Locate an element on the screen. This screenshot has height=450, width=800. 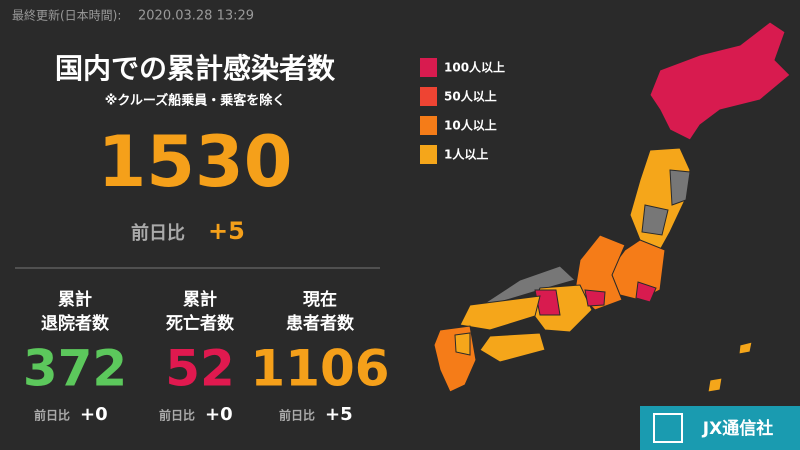
brand-logo is located at coordinates (668, 428).